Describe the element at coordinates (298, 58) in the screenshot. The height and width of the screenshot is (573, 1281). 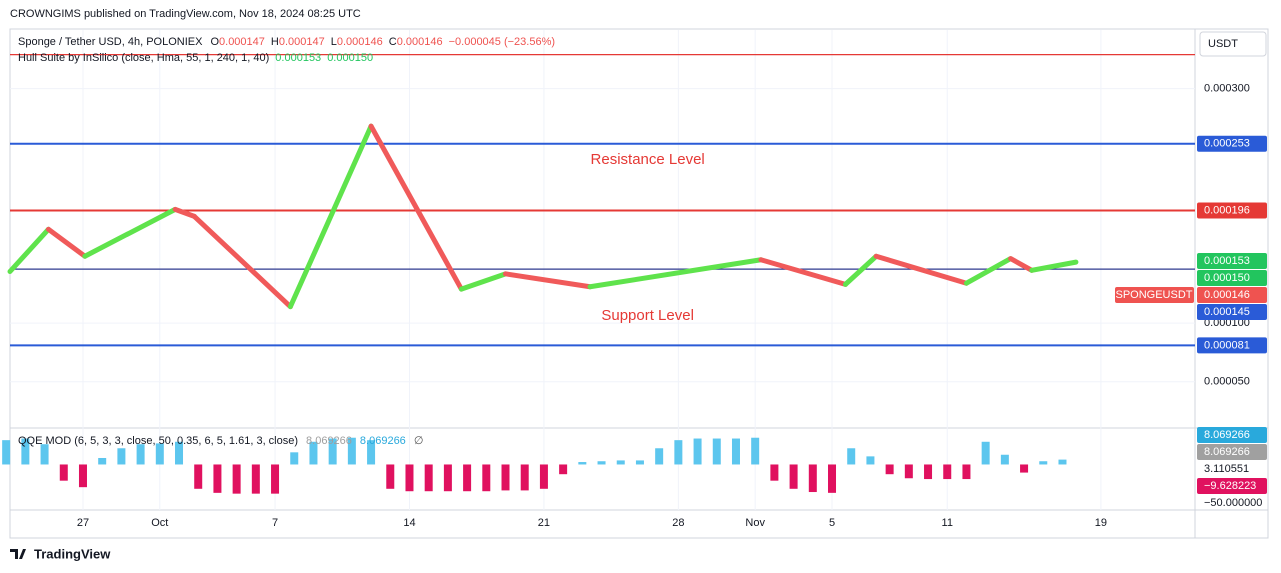
I see `hull-value: 0.000153` at that location.